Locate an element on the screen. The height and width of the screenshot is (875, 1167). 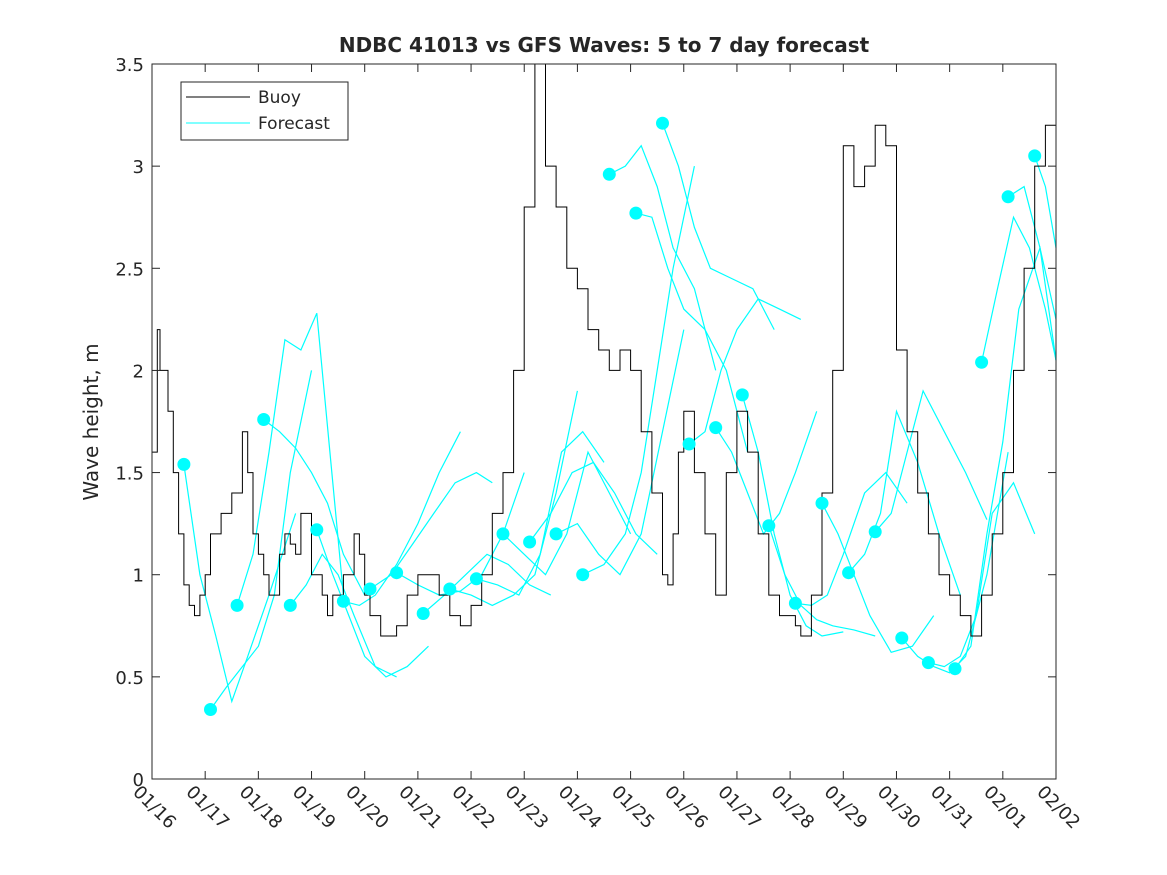
legend: Buoy Forecast is located at coordinates (264, 111).